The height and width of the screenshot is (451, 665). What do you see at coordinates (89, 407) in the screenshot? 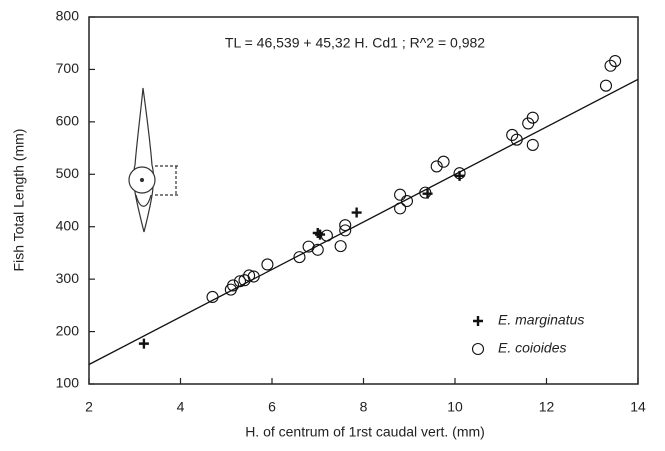
I see `x-tick-label: 2` at bounding box center [89, 407].